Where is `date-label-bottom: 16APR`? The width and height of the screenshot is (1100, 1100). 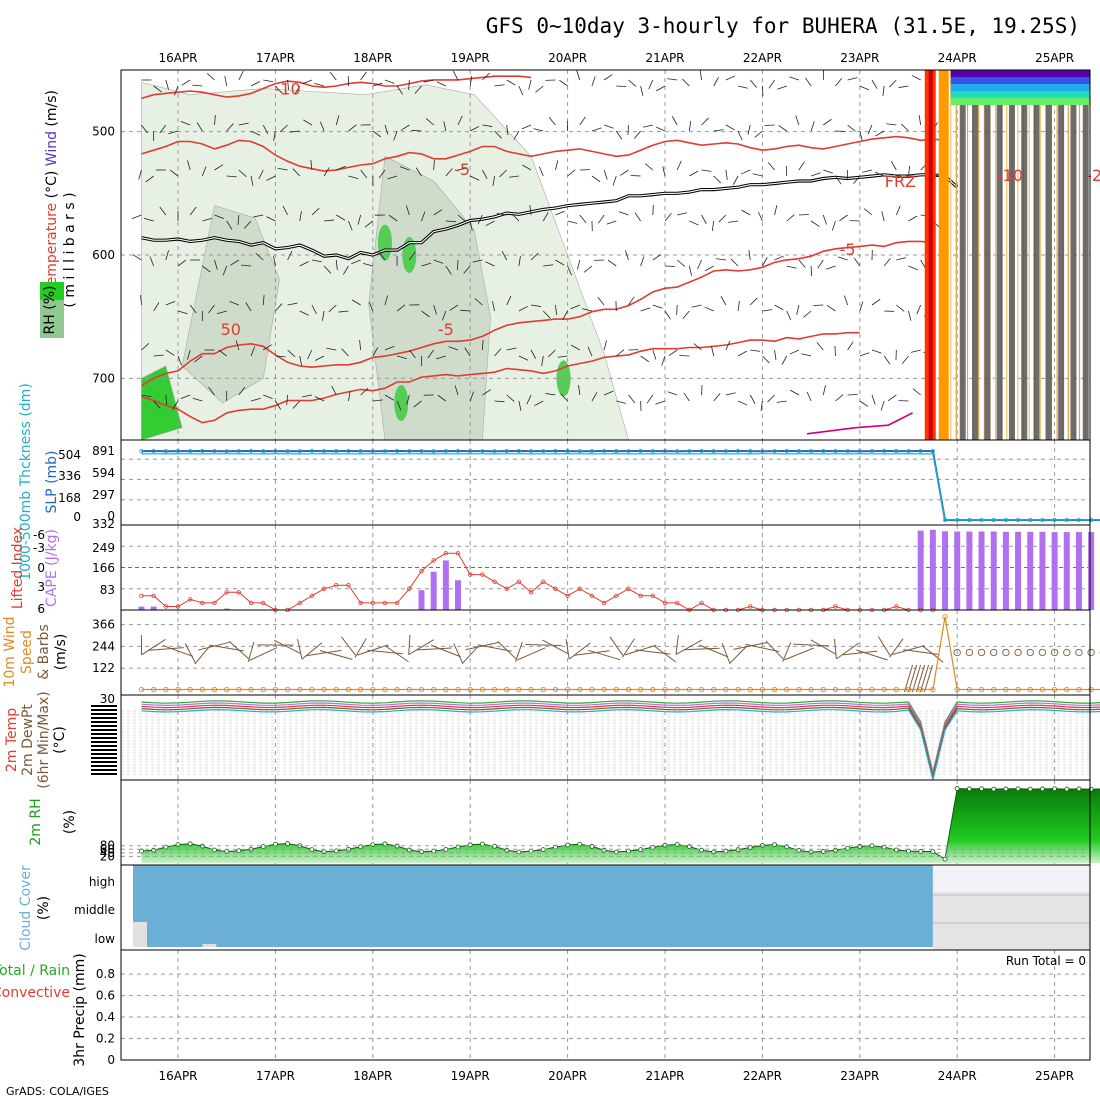
date-label-bottom: 16APR is located at coordinates (177, 1076).